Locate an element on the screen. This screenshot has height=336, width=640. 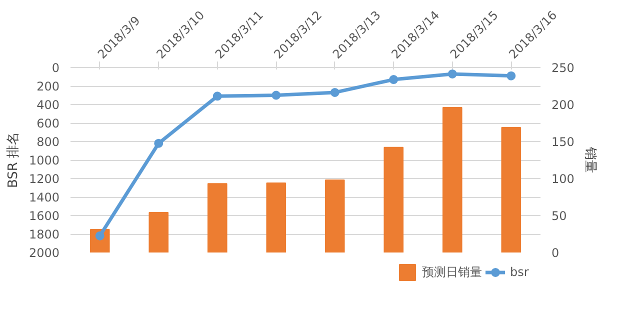
y-axis-title: BSR 排名 is located at coordinates (13, 160).